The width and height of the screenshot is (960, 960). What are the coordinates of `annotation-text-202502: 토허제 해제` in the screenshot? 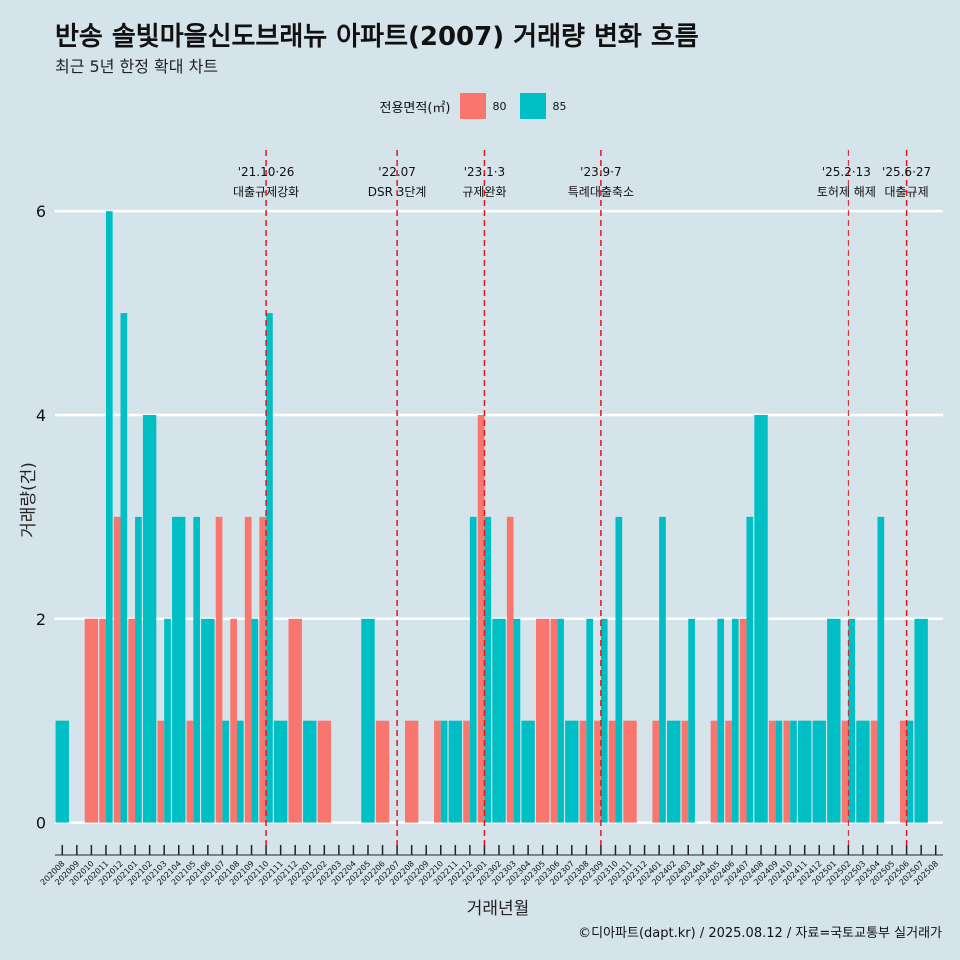 It's located at (846, 192).